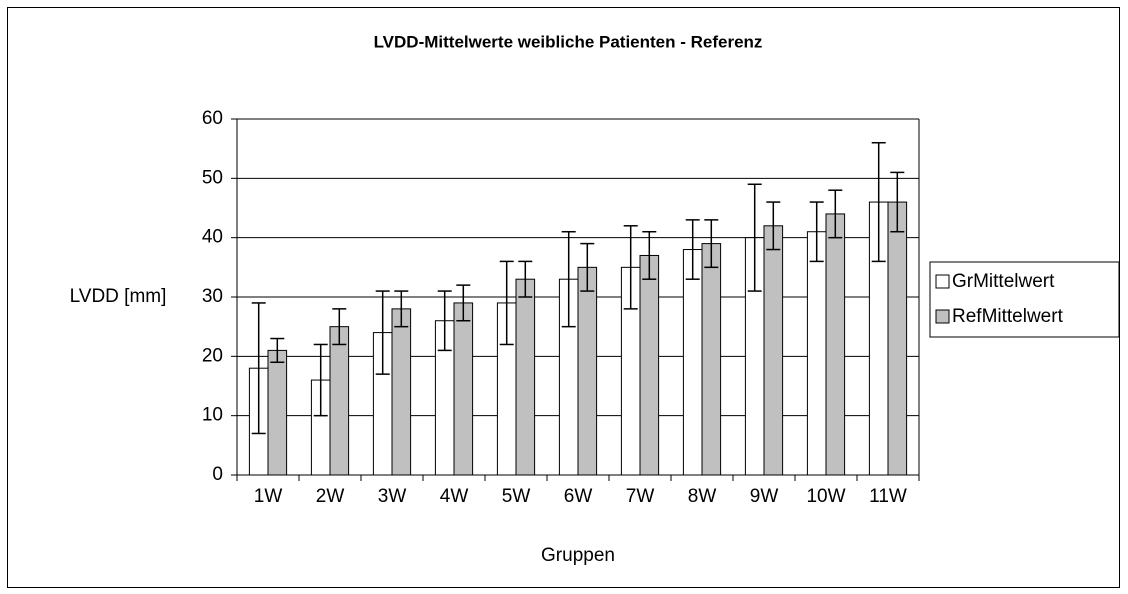  I want to click on y-axis-label: LVDD [mm], so click(118, 296).